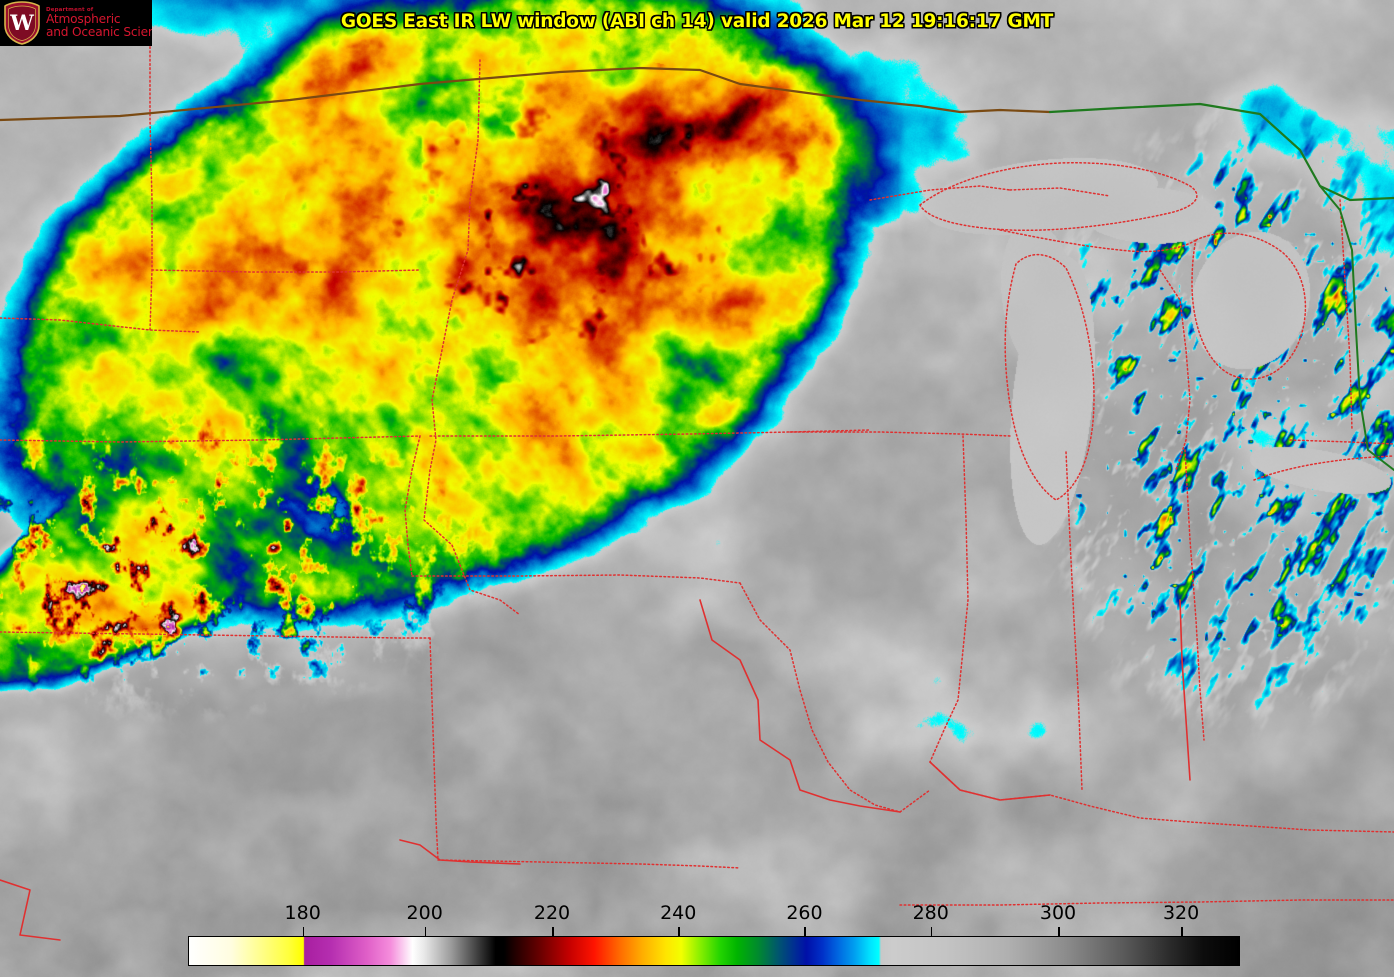 This screenshot has width=1394, height=977. I want to click on uw-crest-icon: W, so click(22, 23).